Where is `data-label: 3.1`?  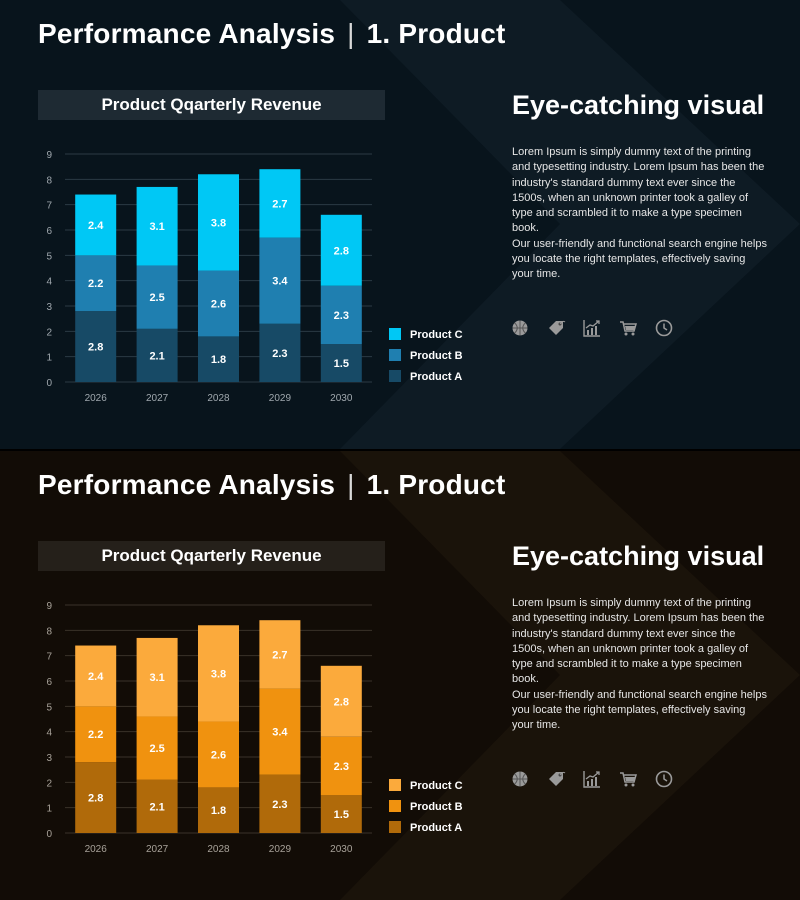 data-label: 3.1 is located at coordinates (156, 227).